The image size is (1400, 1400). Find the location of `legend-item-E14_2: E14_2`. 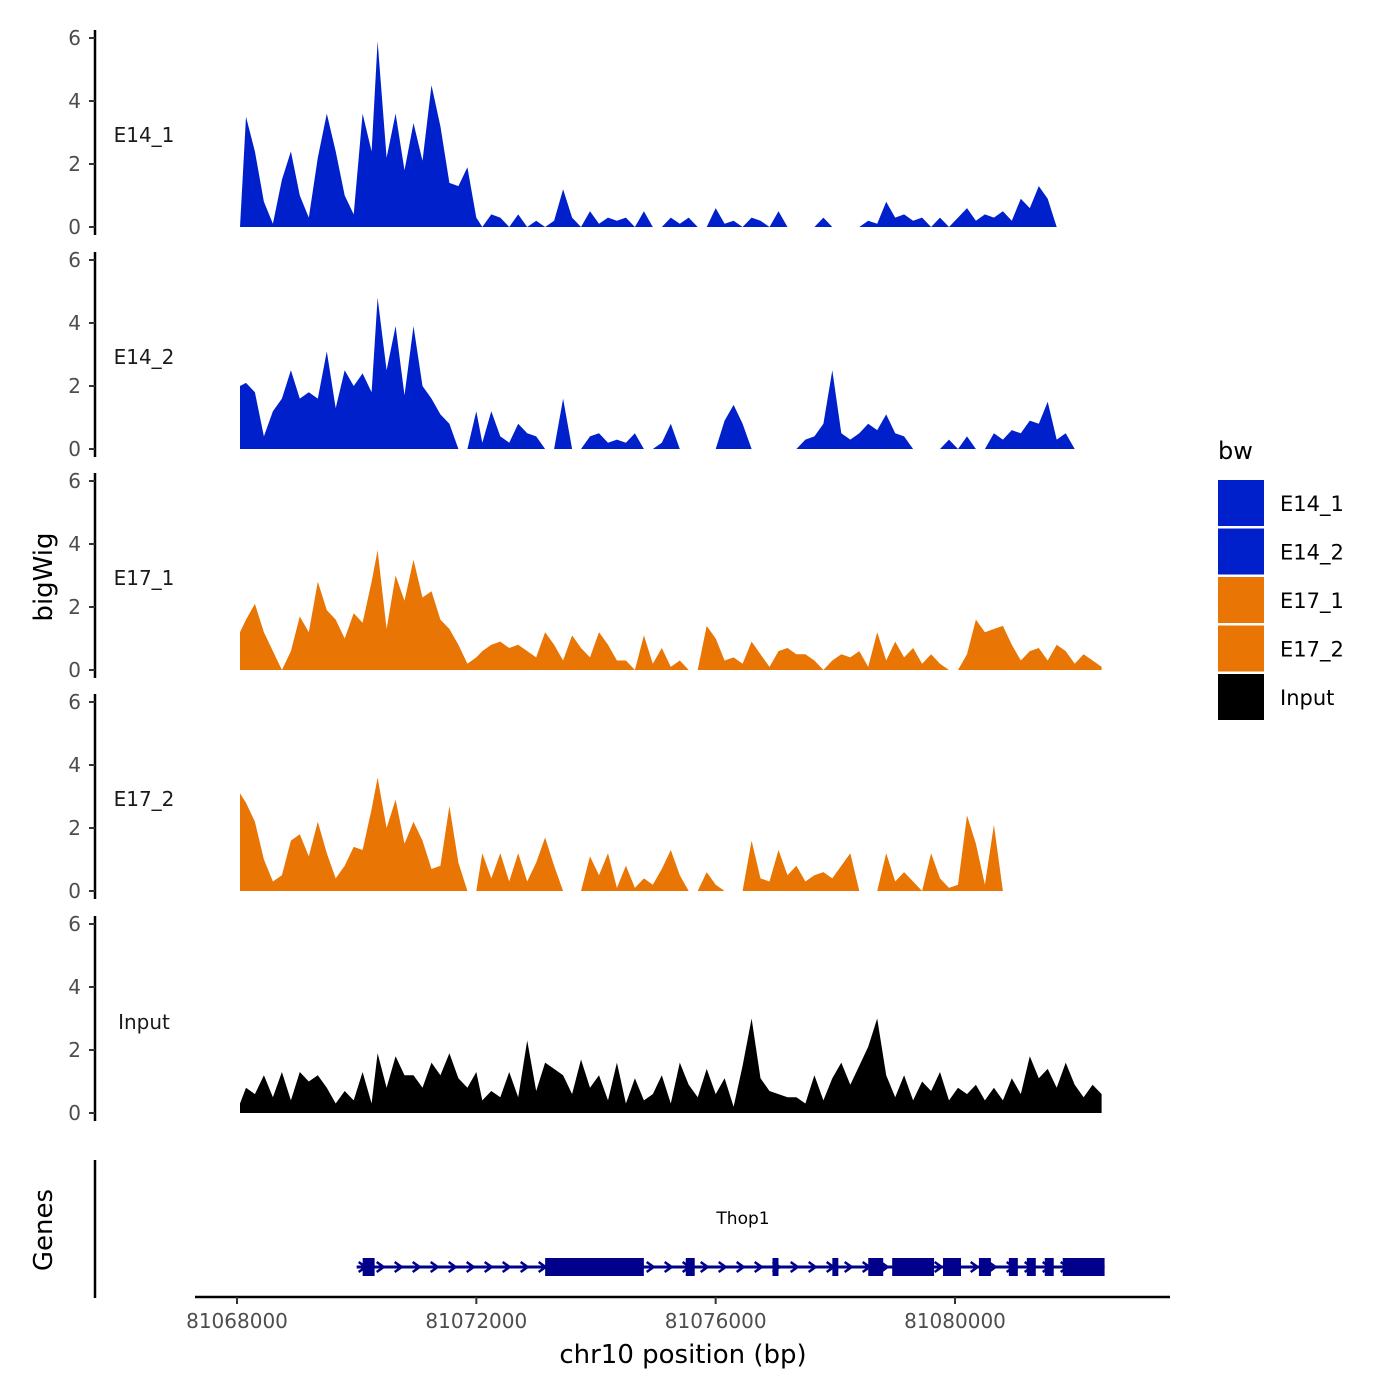

legend-item-E14_2: E14_2 is located at coordinates (1281, 551).